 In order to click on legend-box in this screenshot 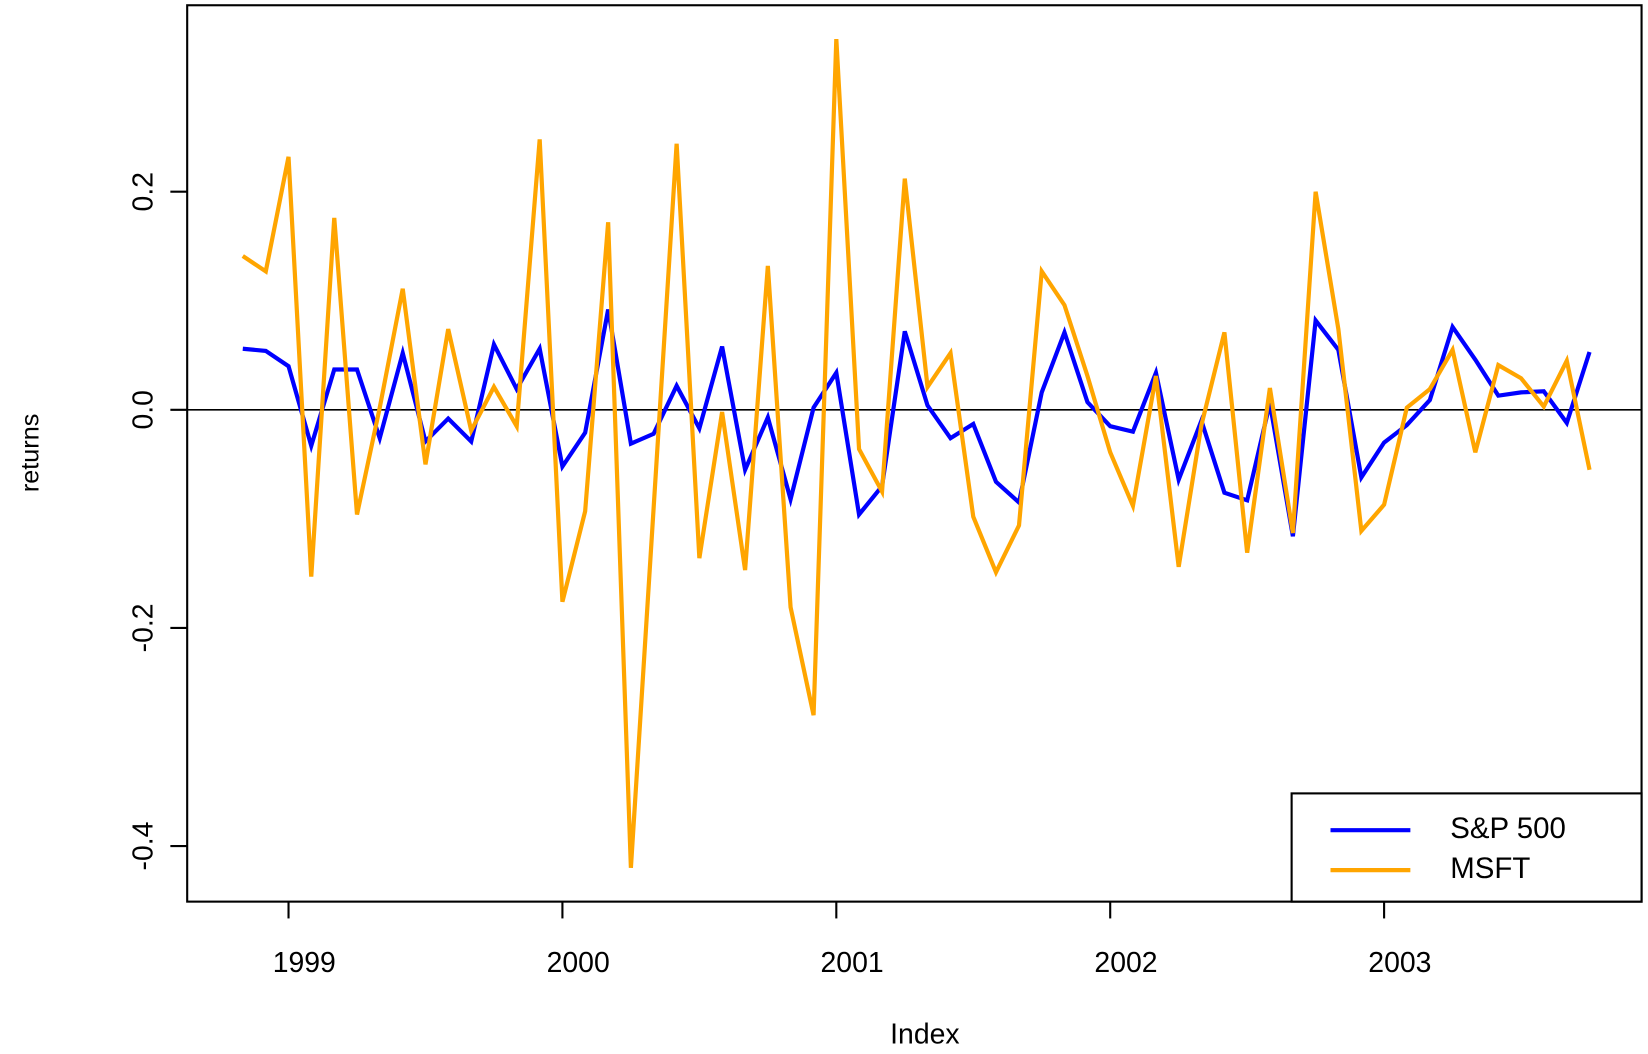, I will do `click(1466, 847)`.